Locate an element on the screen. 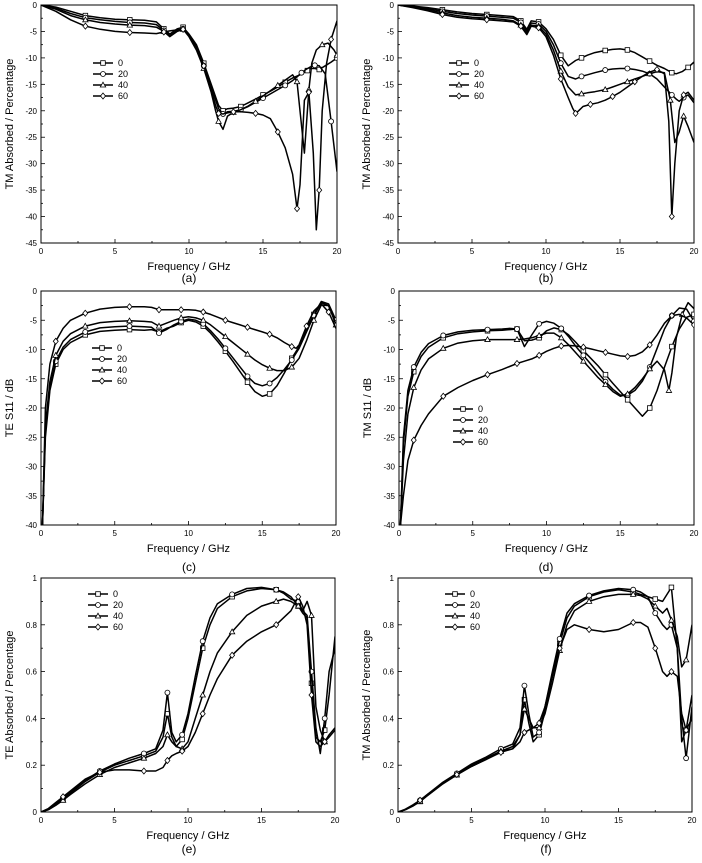  x-tick-label: 15 is located at coordinates (262, 533).